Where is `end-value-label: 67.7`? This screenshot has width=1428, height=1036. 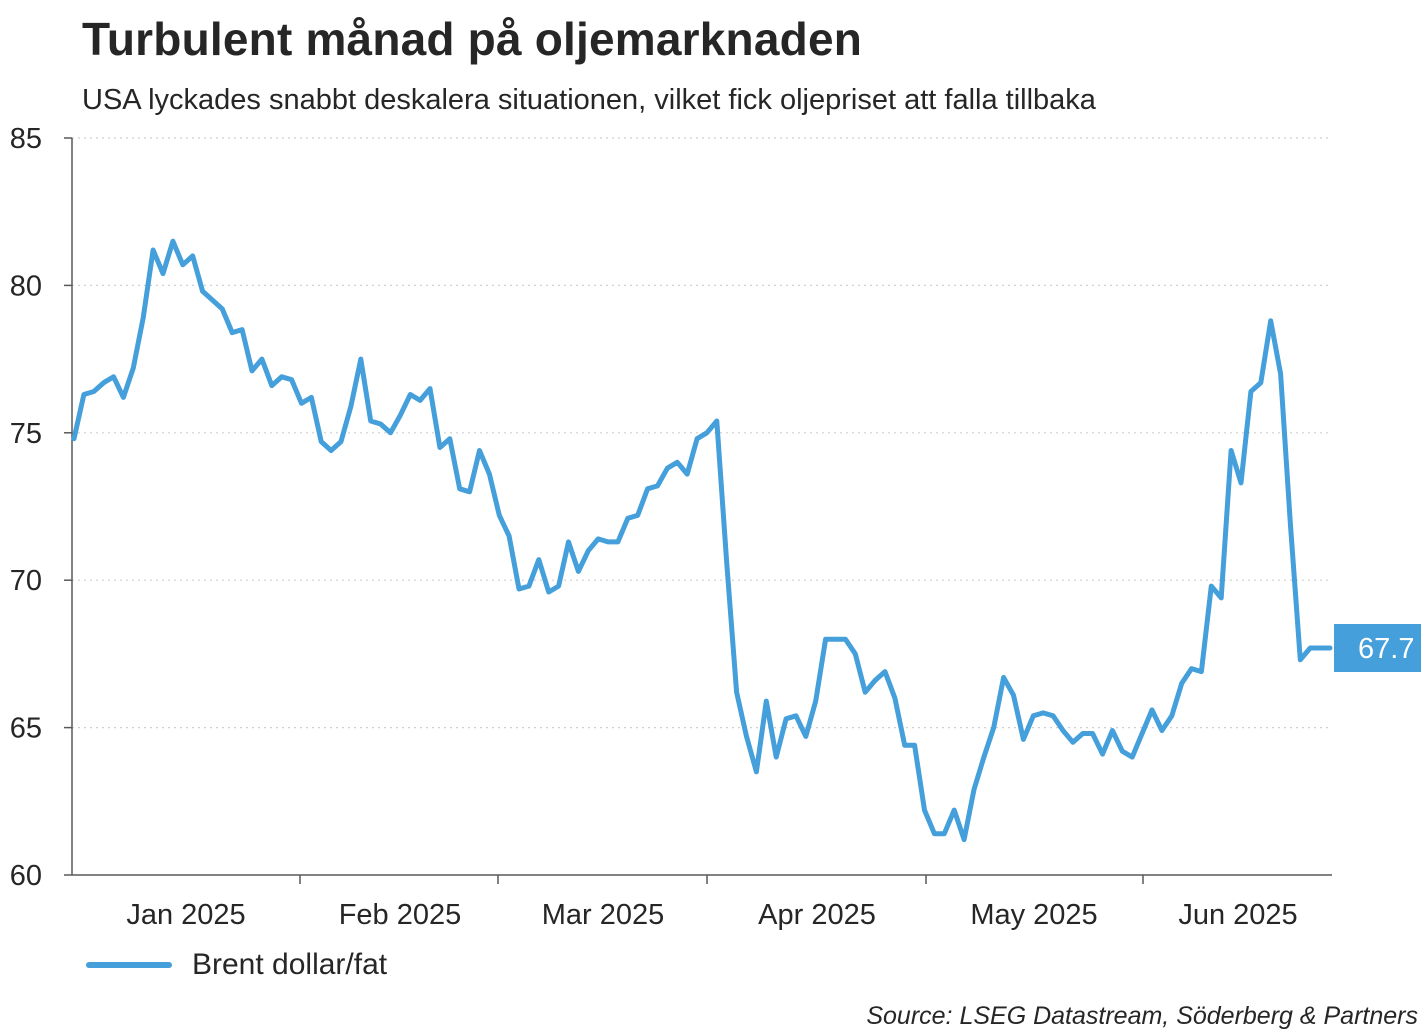
end-value-label: 67.7 is located at coordinates (1377, 648).